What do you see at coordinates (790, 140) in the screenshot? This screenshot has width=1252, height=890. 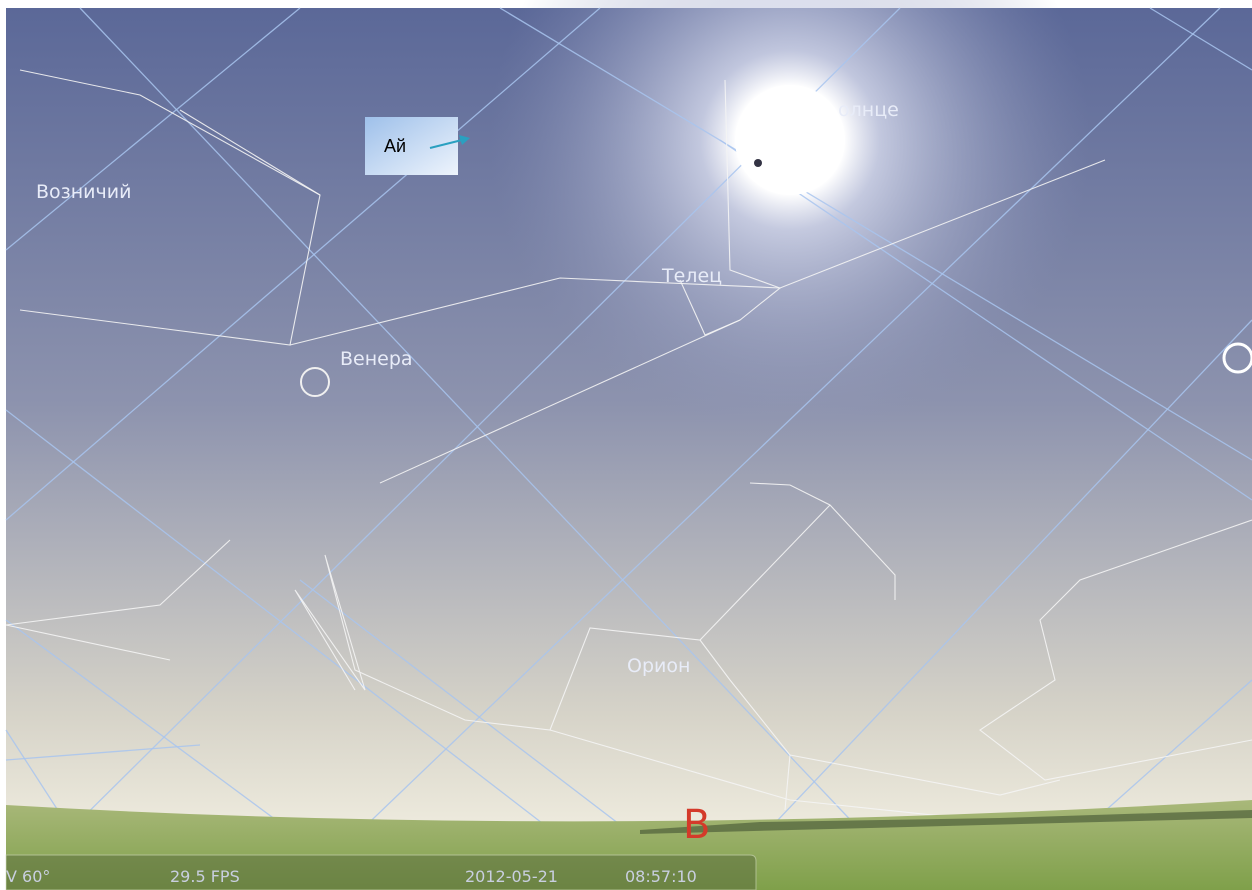 I see `sun` at bounding box center [790, 140].